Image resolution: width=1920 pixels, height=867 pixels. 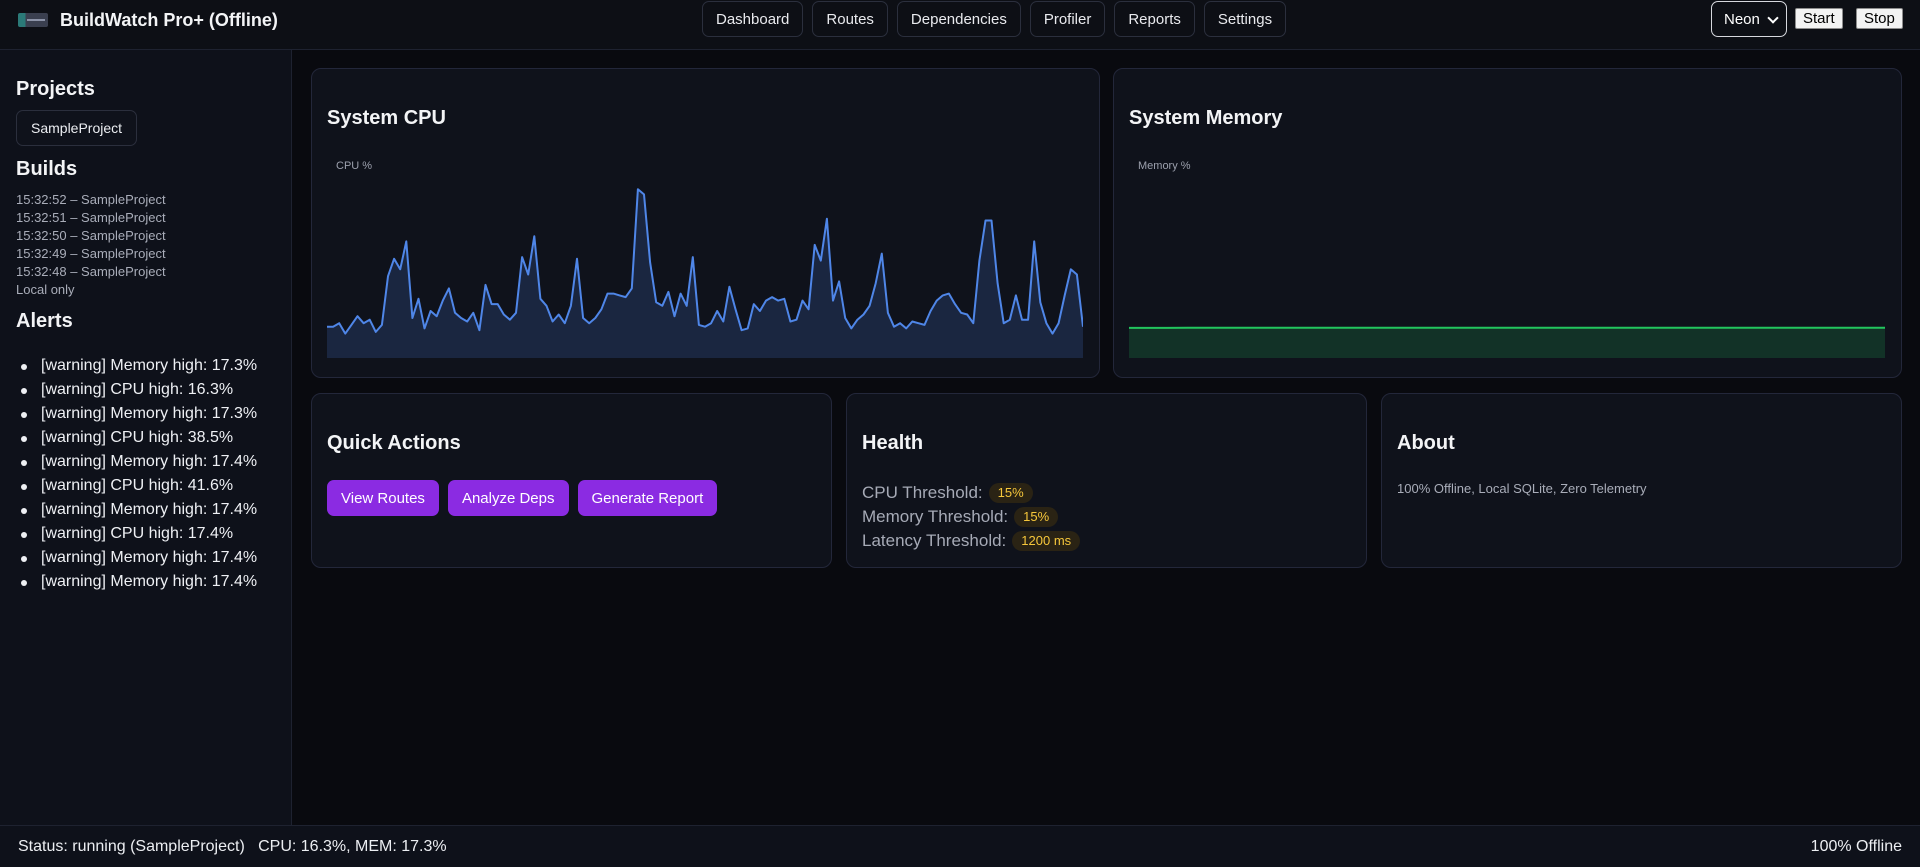 What do you see at coordinates (1010, 493) in the screenshot?
I see `cpu-threshold-badge: 15%` at bounding box center [1010, 493].